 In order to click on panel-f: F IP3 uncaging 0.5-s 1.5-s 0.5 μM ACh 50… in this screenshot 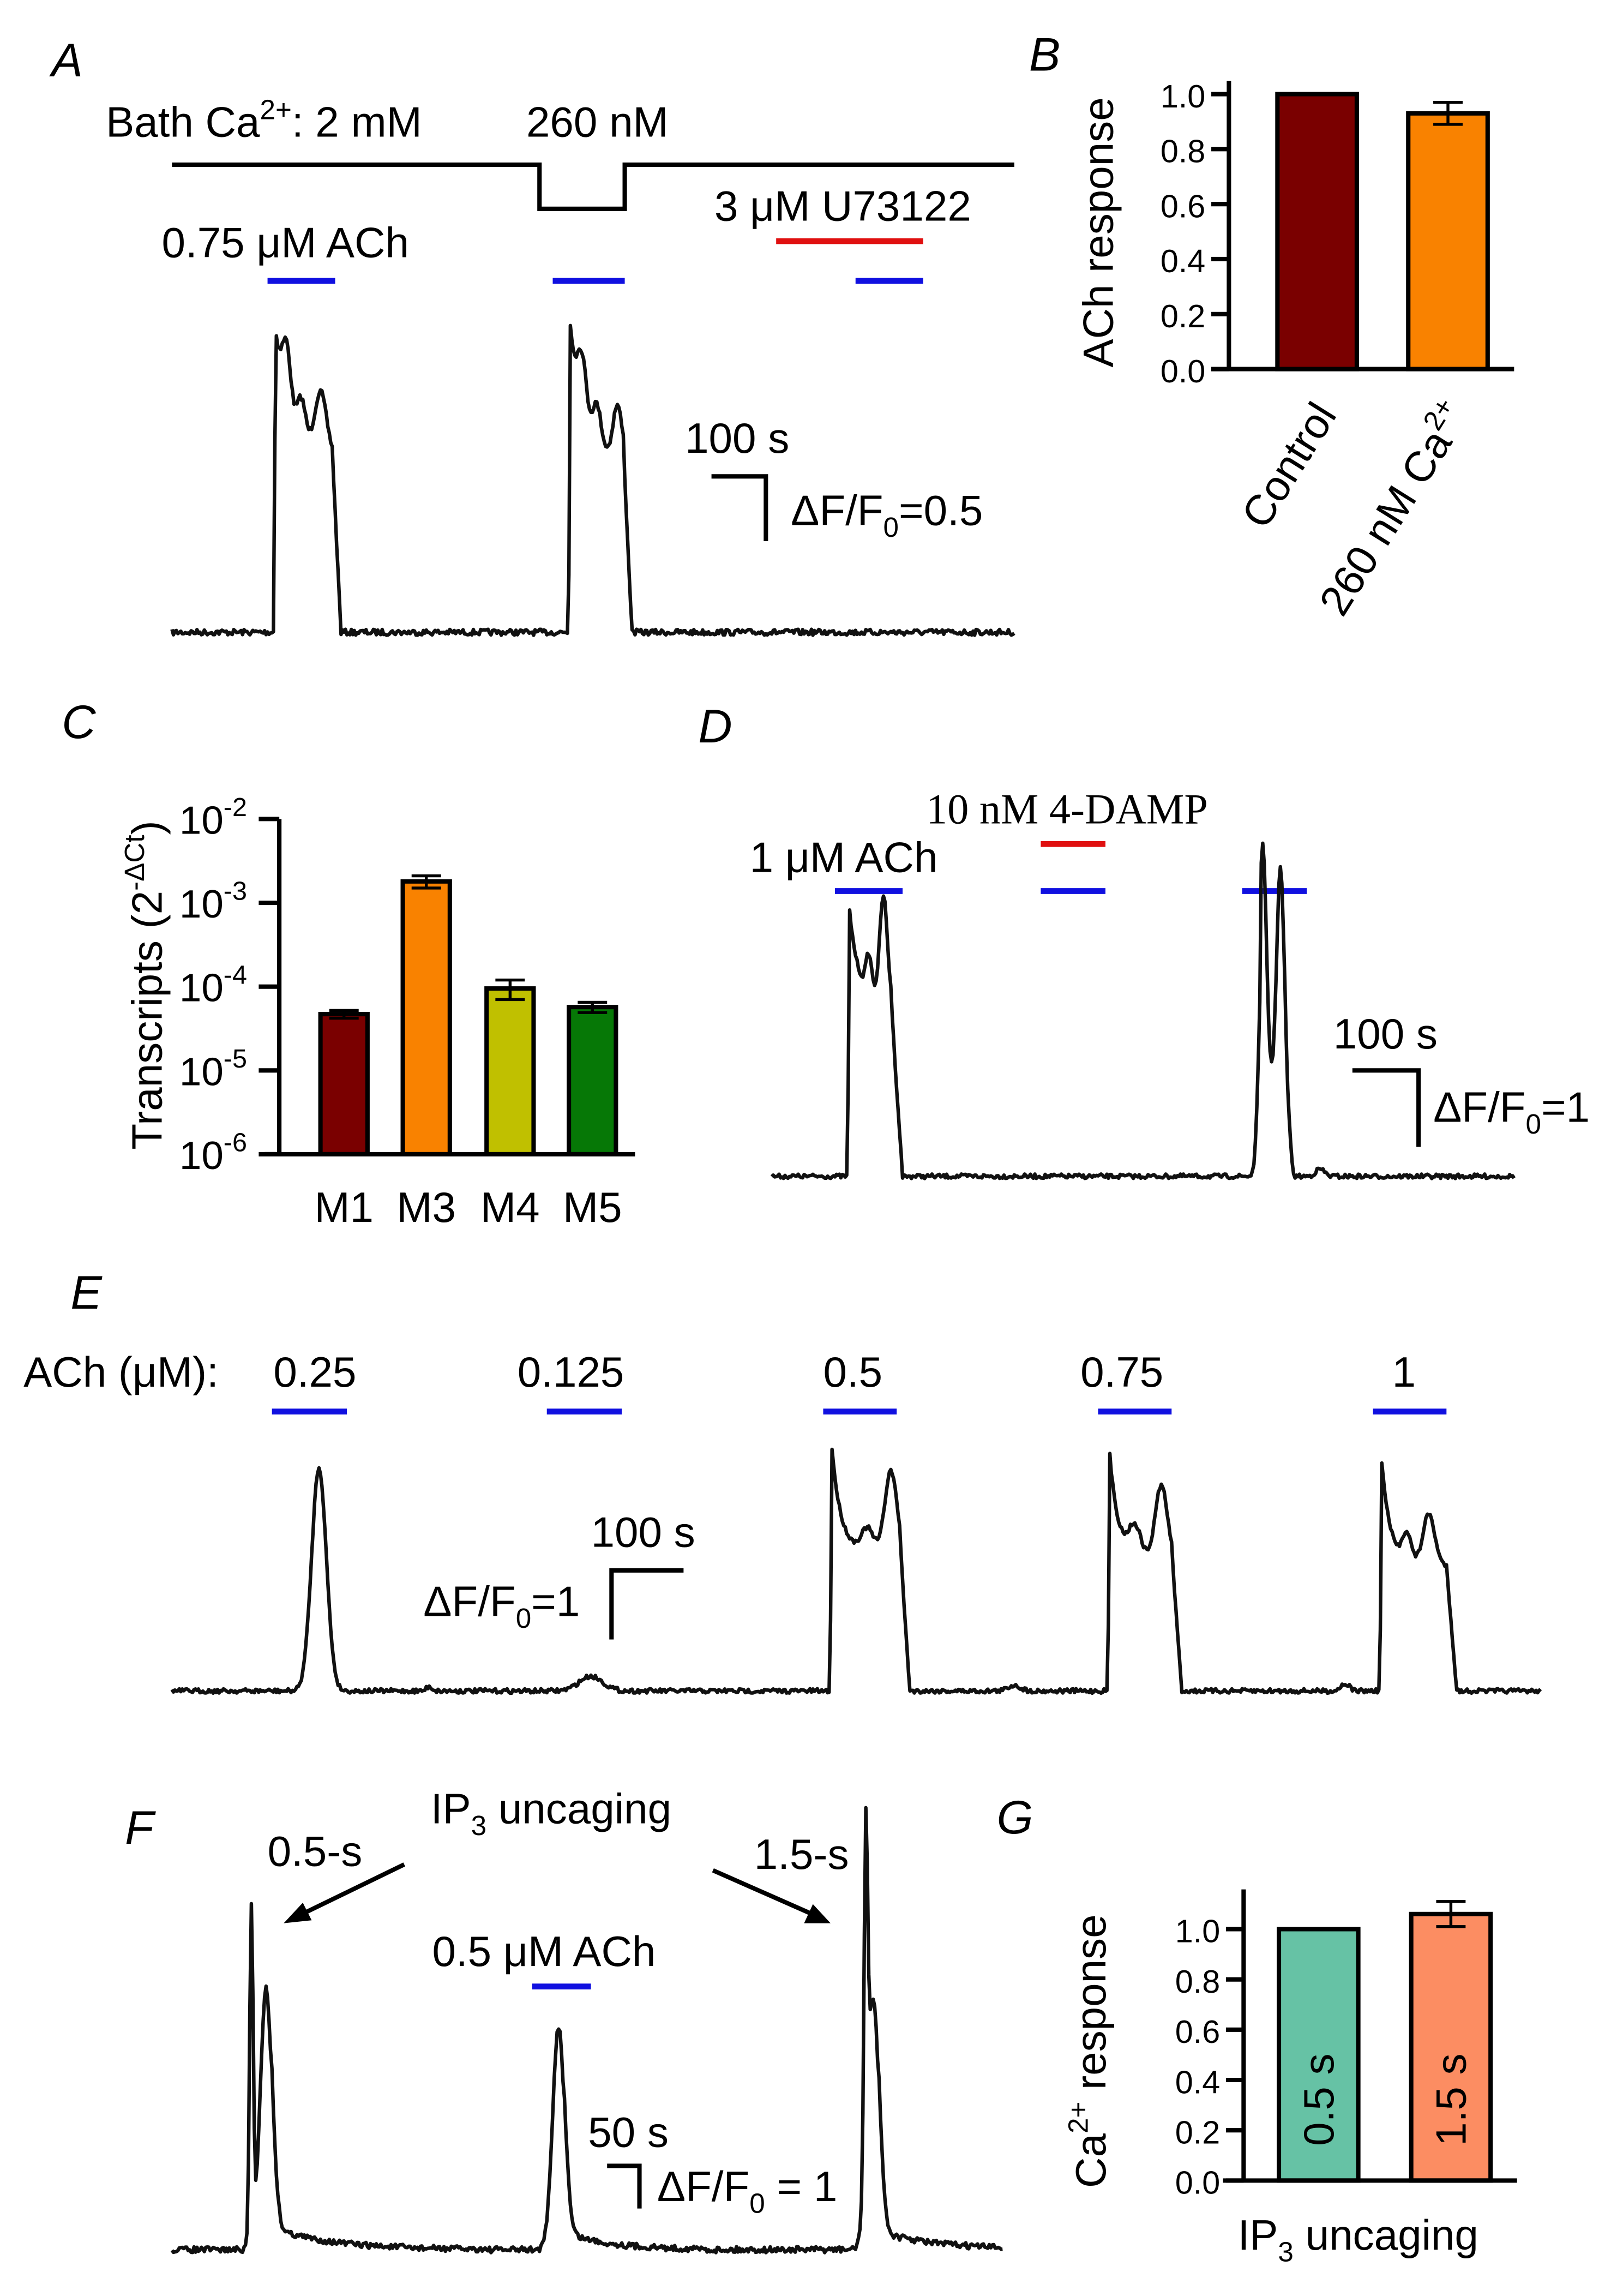, I will do `click(564, 2019)`.